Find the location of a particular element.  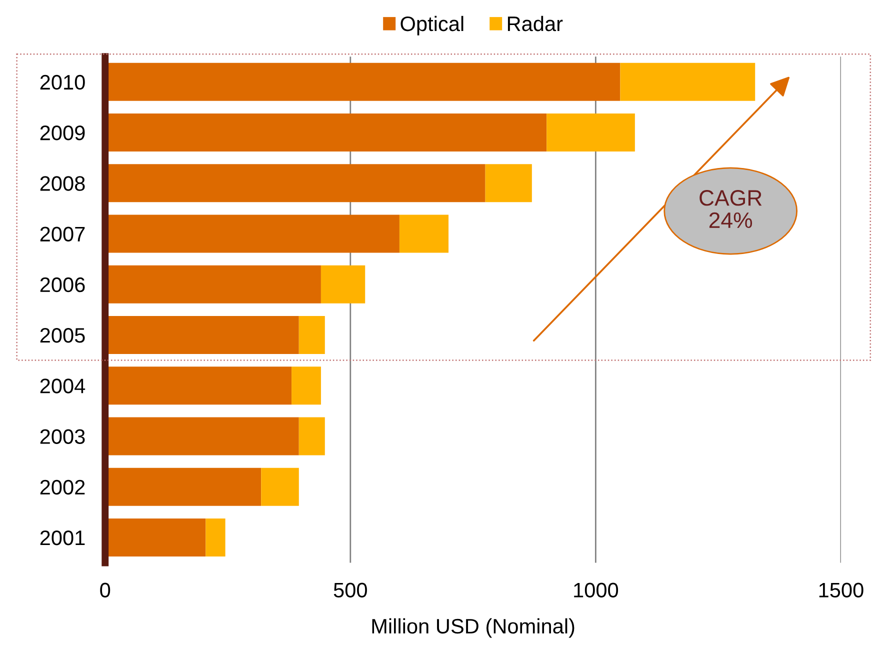

legend-label: Optical is located at coordinates (432, 26).